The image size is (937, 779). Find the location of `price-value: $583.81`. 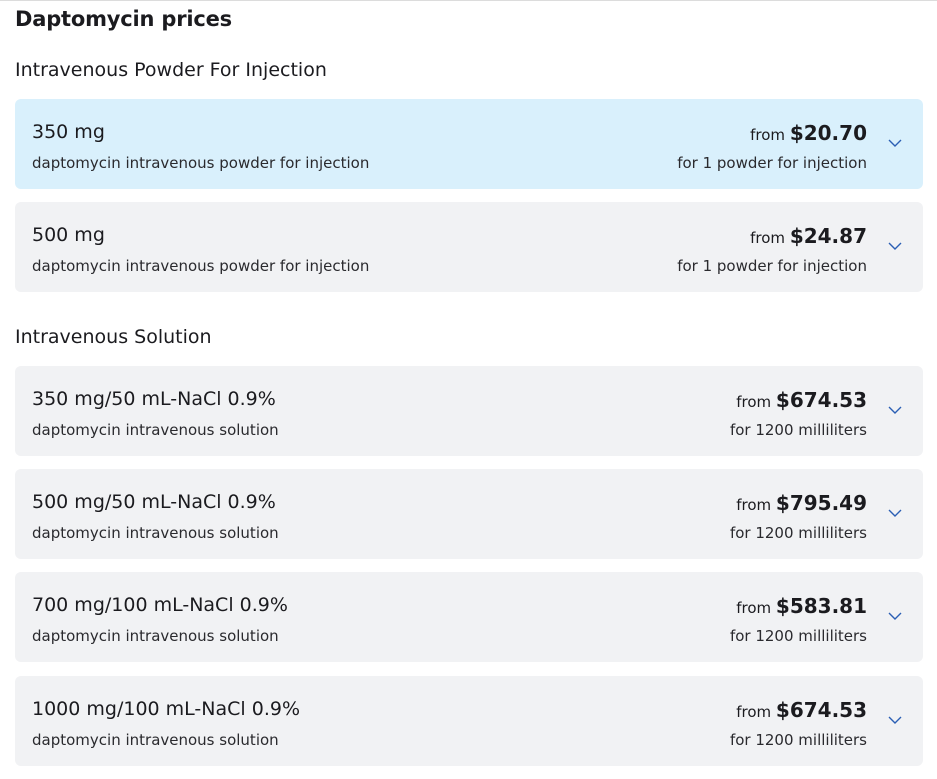

price-value: $583.81 is located at coordinates (821, 606).